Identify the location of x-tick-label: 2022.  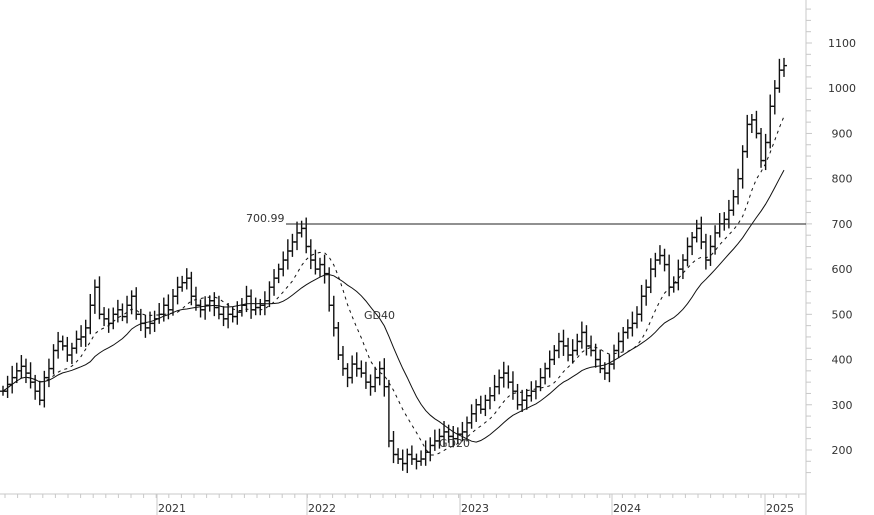
(322, 508).